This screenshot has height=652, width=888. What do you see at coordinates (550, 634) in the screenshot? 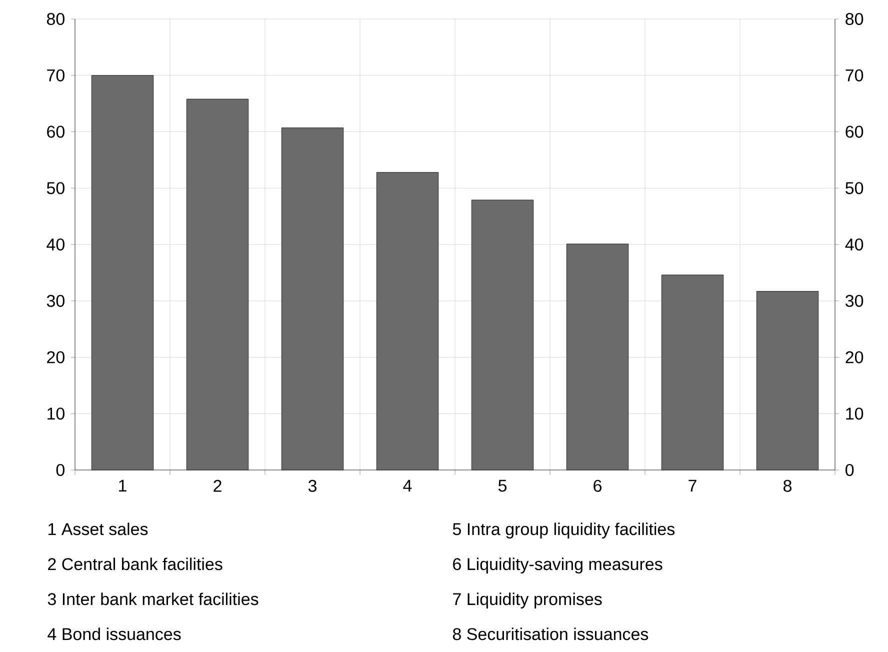
I see `text: 8 Securitisation issuances` at bounding box center [550, 634].